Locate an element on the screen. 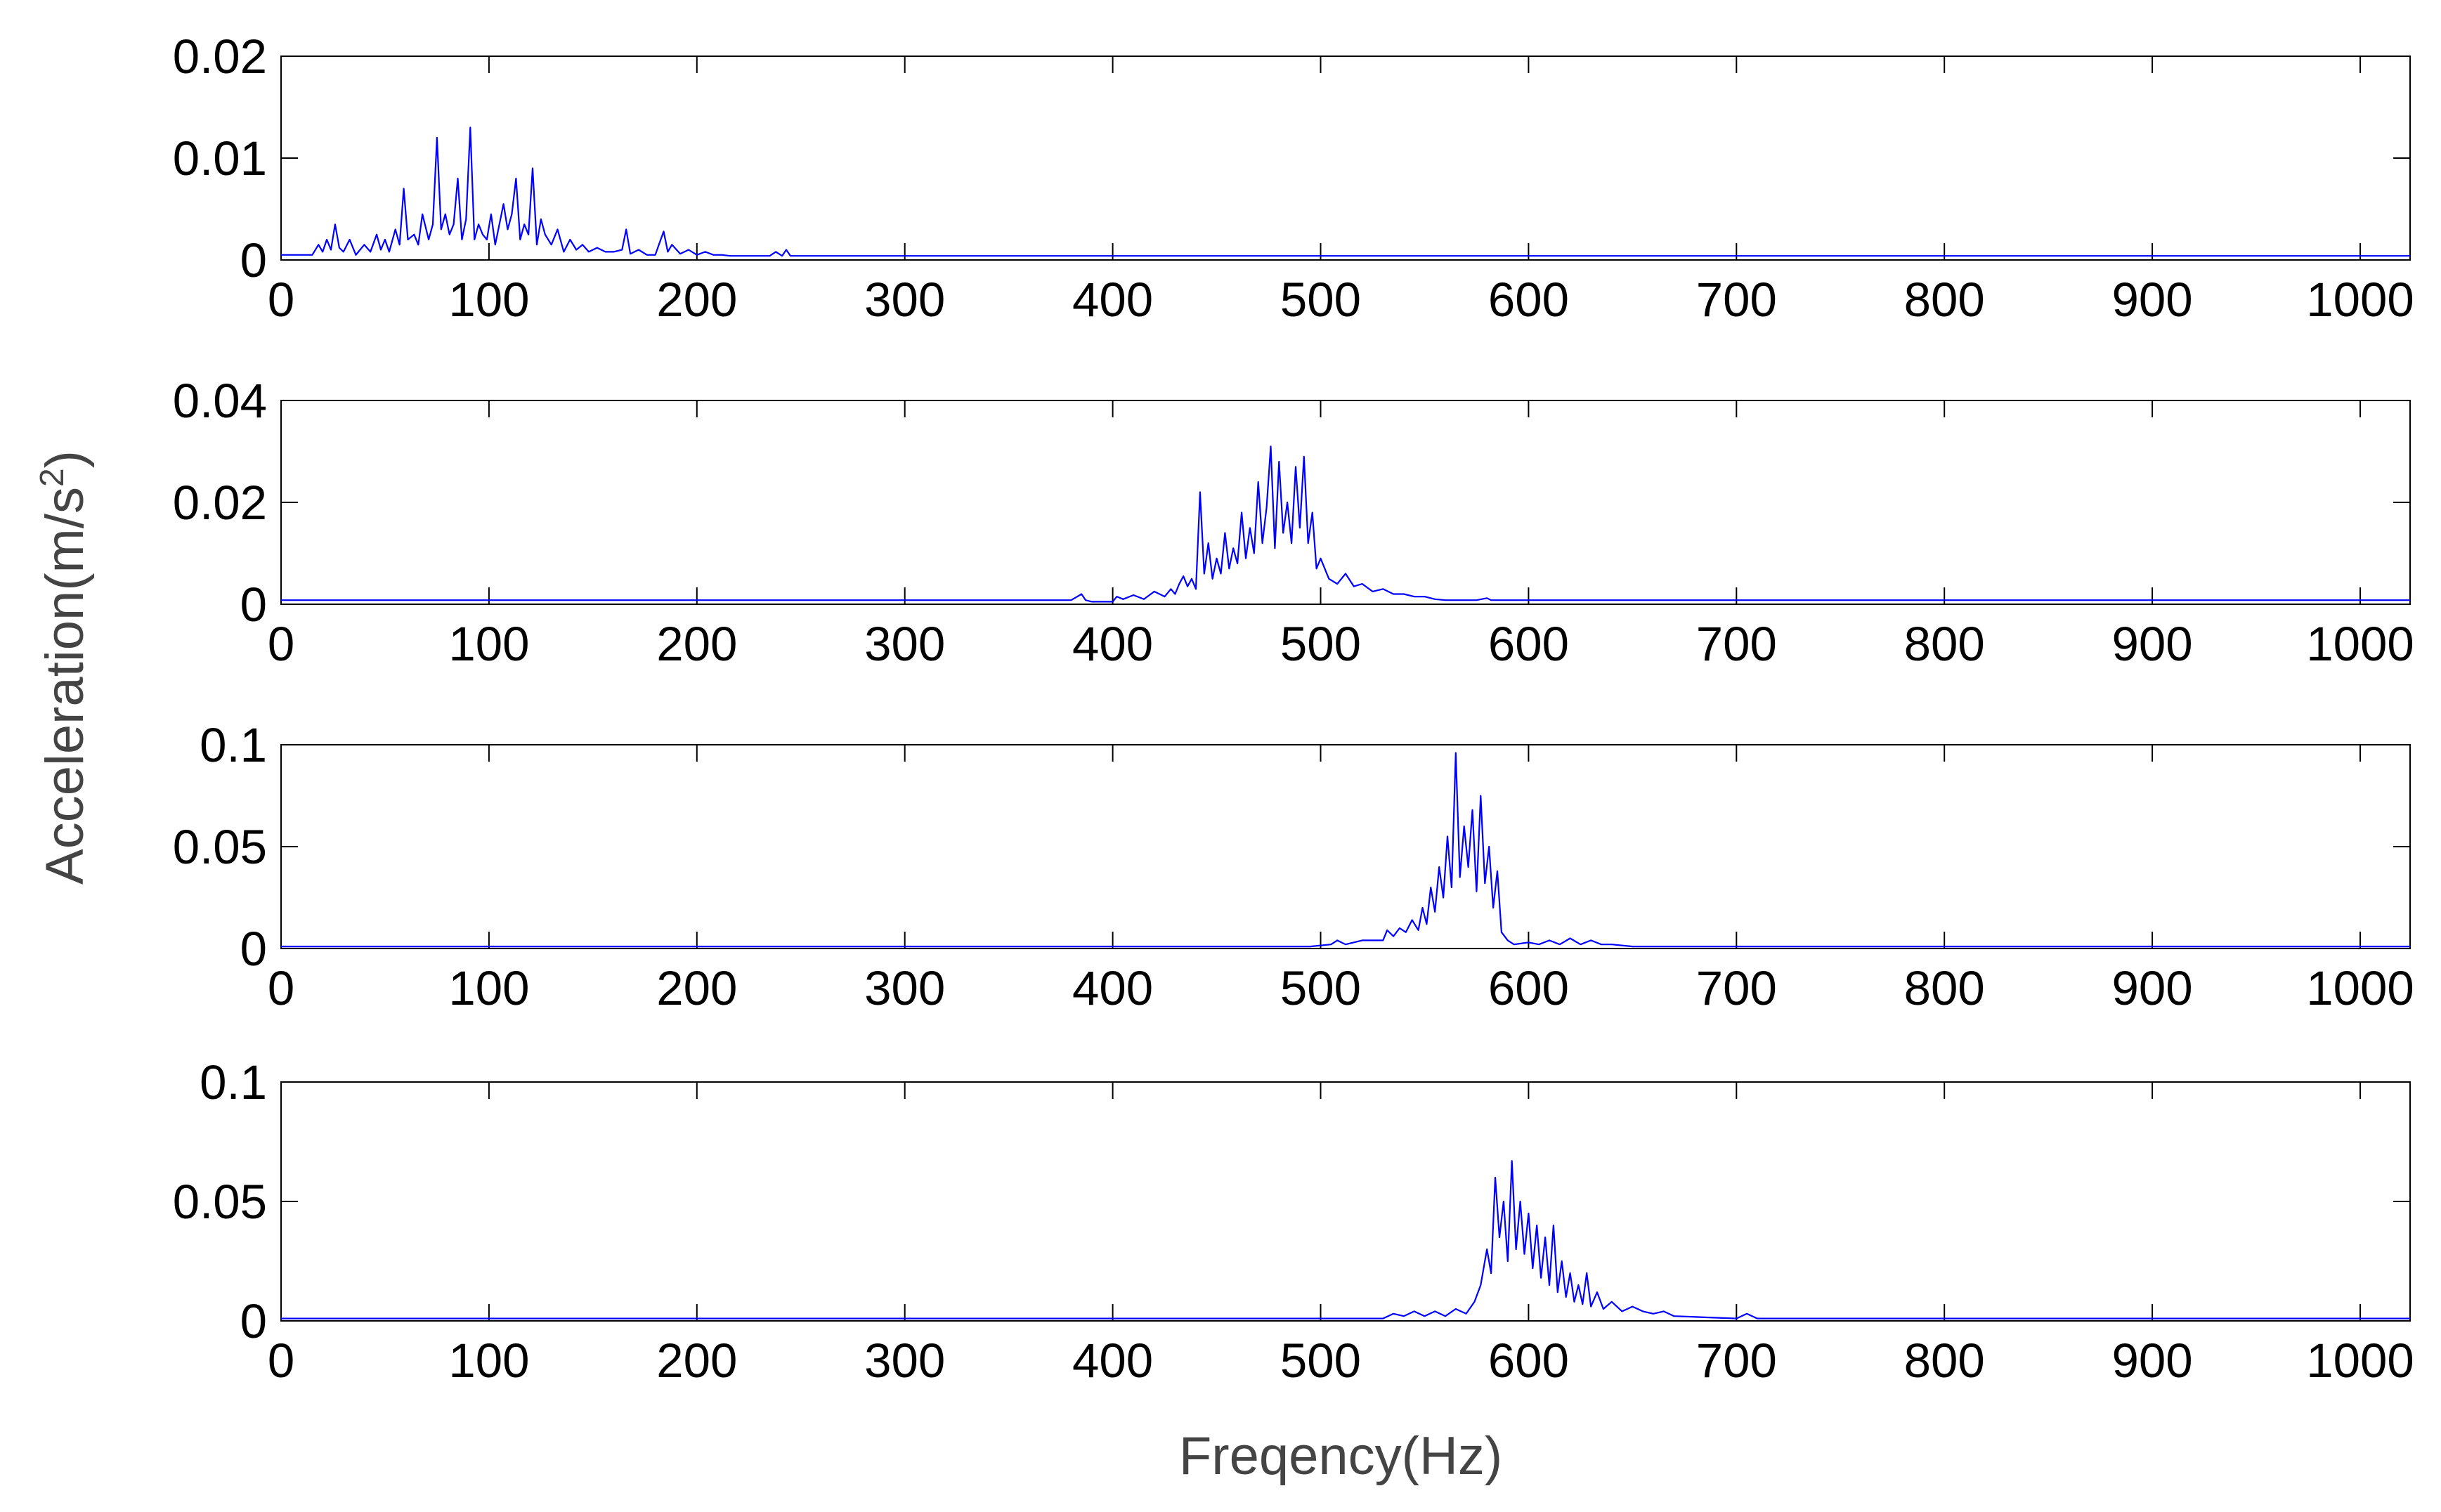  y-tick-label: 0.04 is located at coordinates (220, 401).